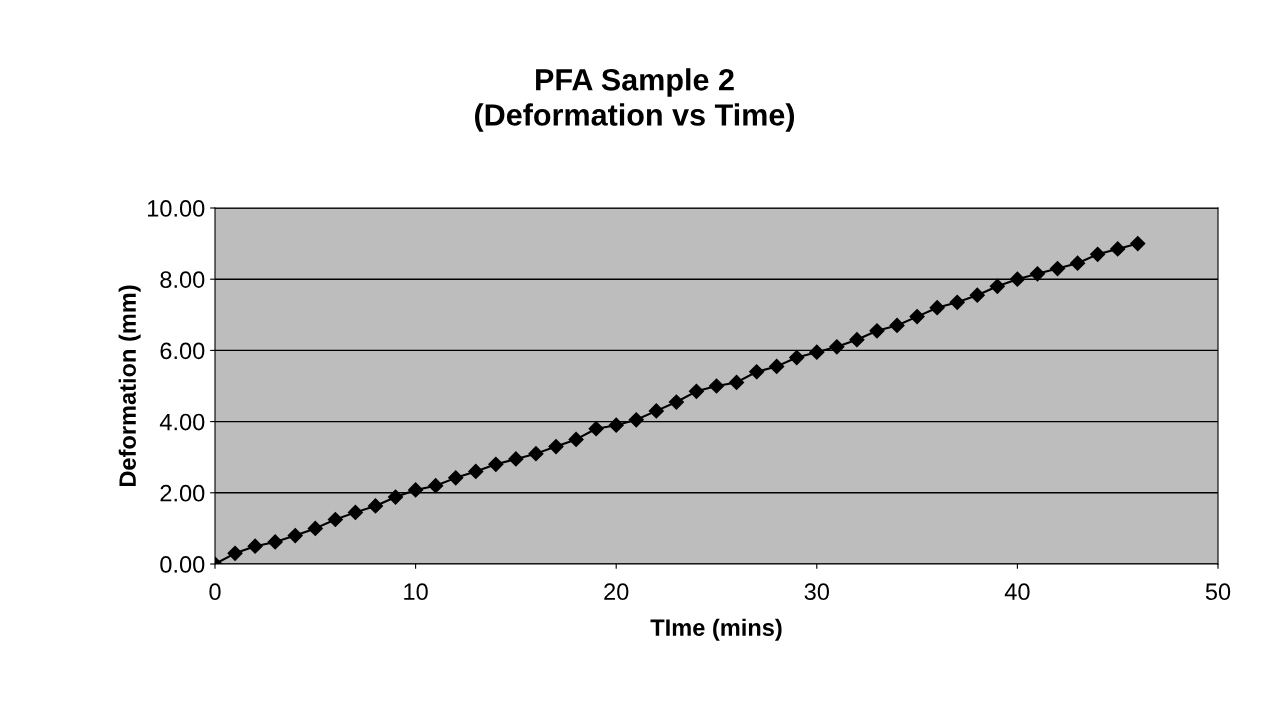 This screenshot has height=720, width=1269. What do you see at coordinates (176, 208) in the screenshot?
I see `y-tick-label: 10.00` at bounding box center [176, 208].